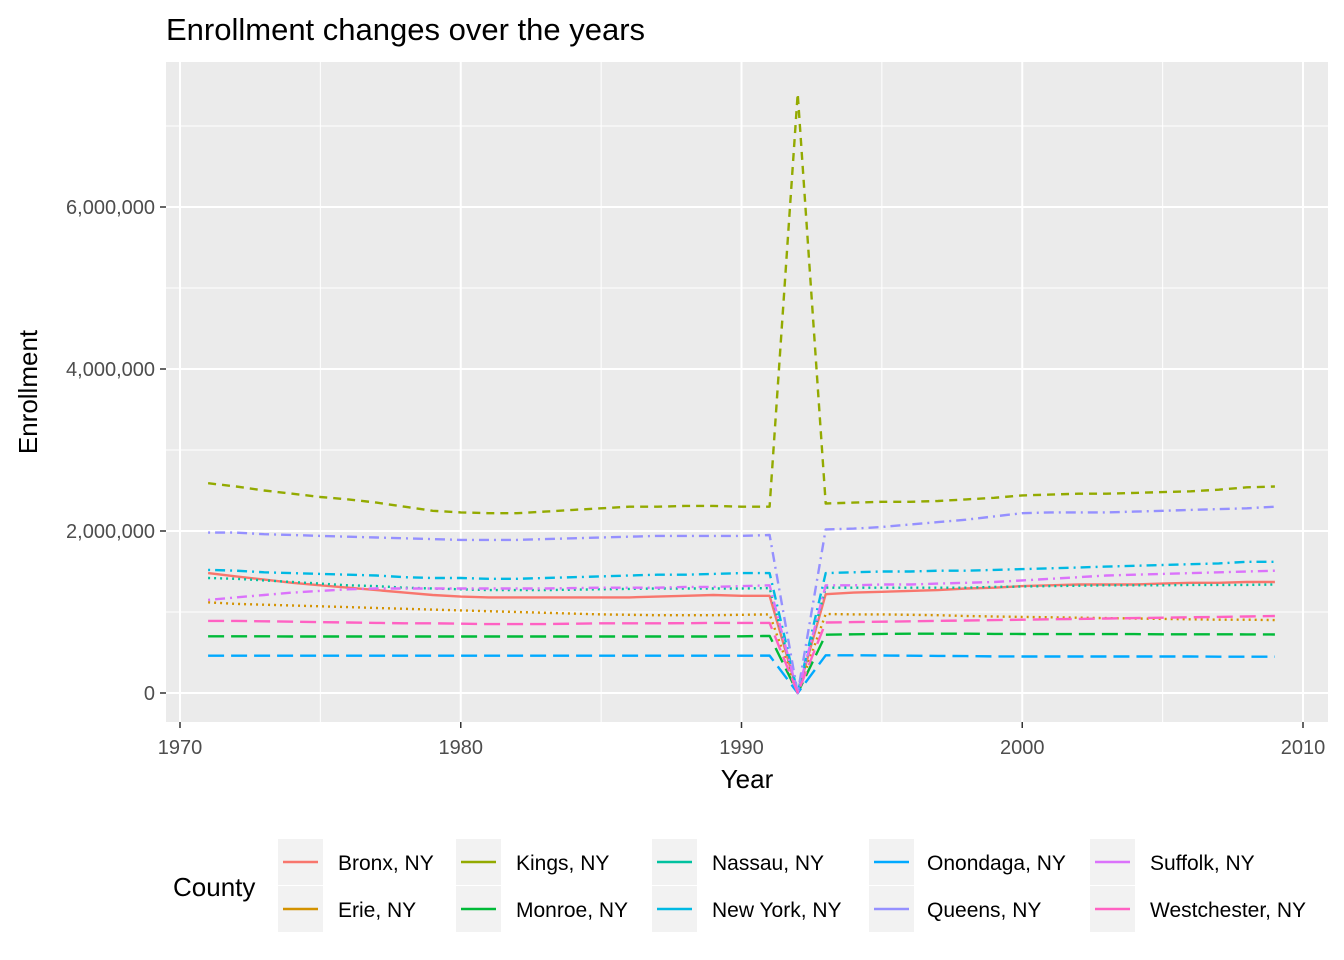  Describe the element at coordinates (110, 370) in the screenshot. I see `y-tick-label: 4,000,000` at that location.